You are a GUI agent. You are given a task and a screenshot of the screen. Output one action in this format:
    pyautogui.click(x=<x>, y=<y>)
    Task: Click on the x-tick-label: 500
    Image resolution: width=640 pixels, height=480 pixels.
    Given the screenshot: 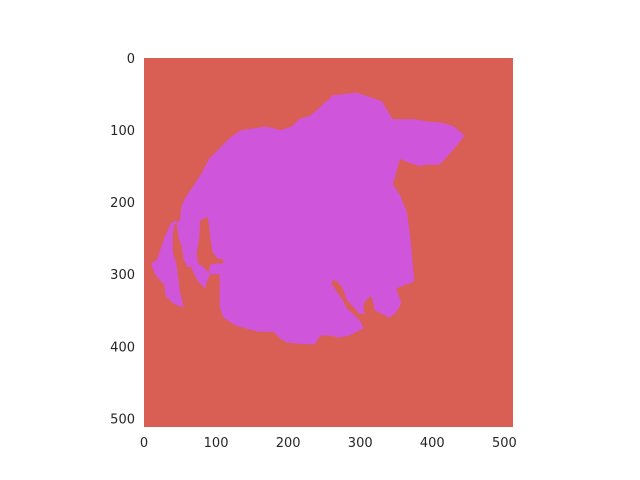 What is the action you would take?
    pyautogui.click(x=504, y=443)
    